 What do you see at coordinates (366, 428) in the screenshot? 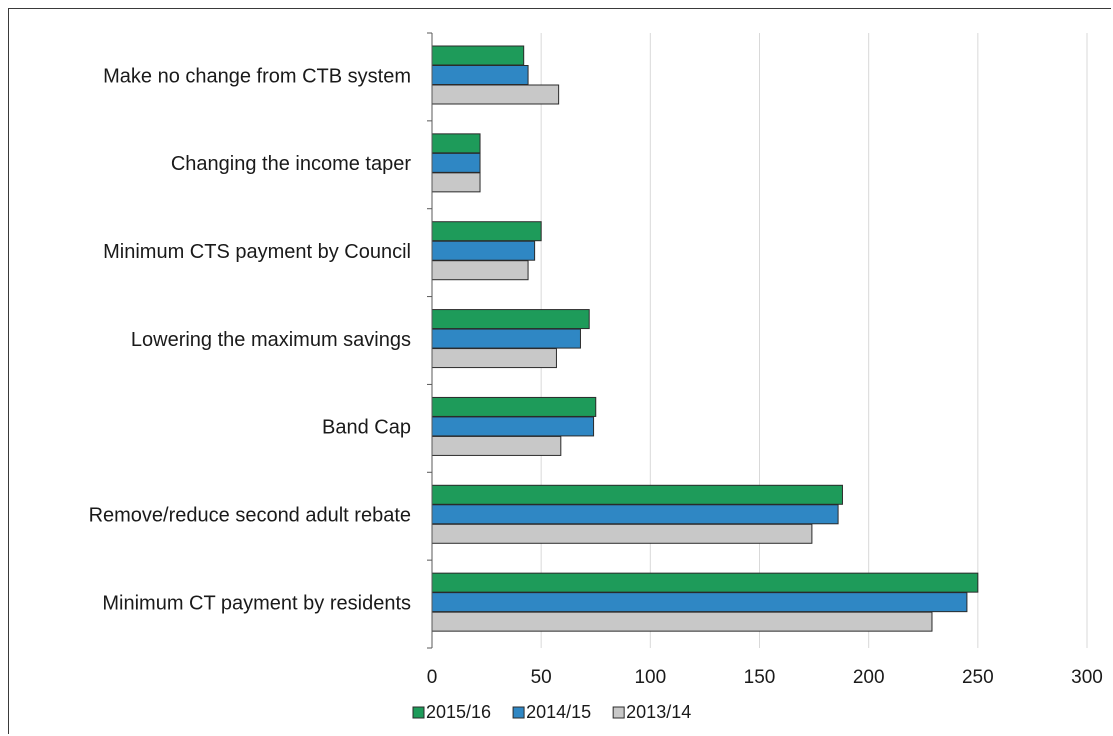
I see `category-label-band-cap: Band Cap` at bounding box center [366, 428].